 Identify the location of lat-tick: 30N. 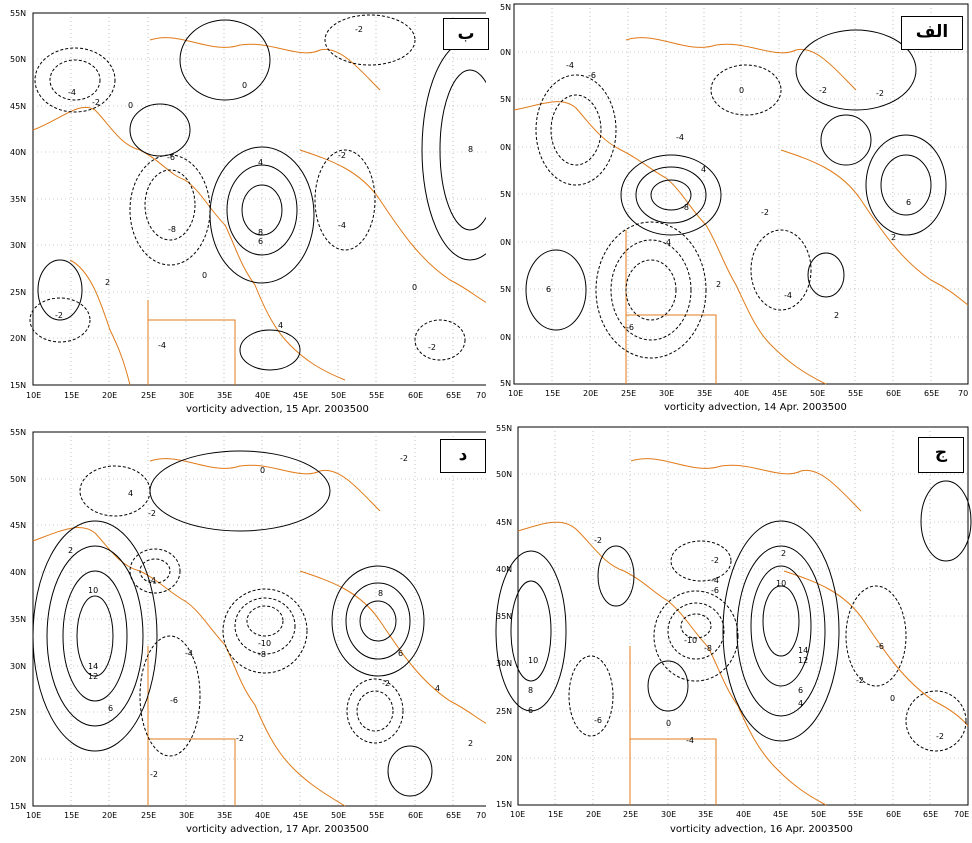
(18, 245).